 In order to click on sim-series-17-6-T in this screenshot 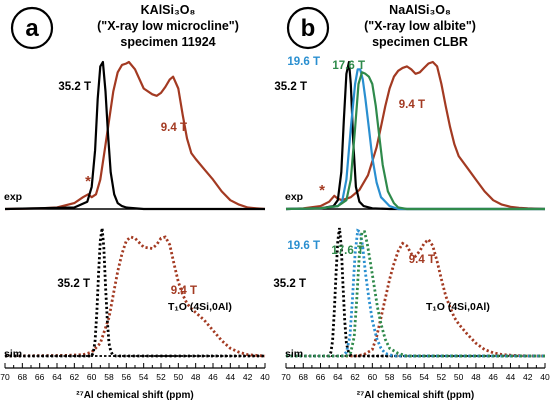, I will do `click(415, 294)`.